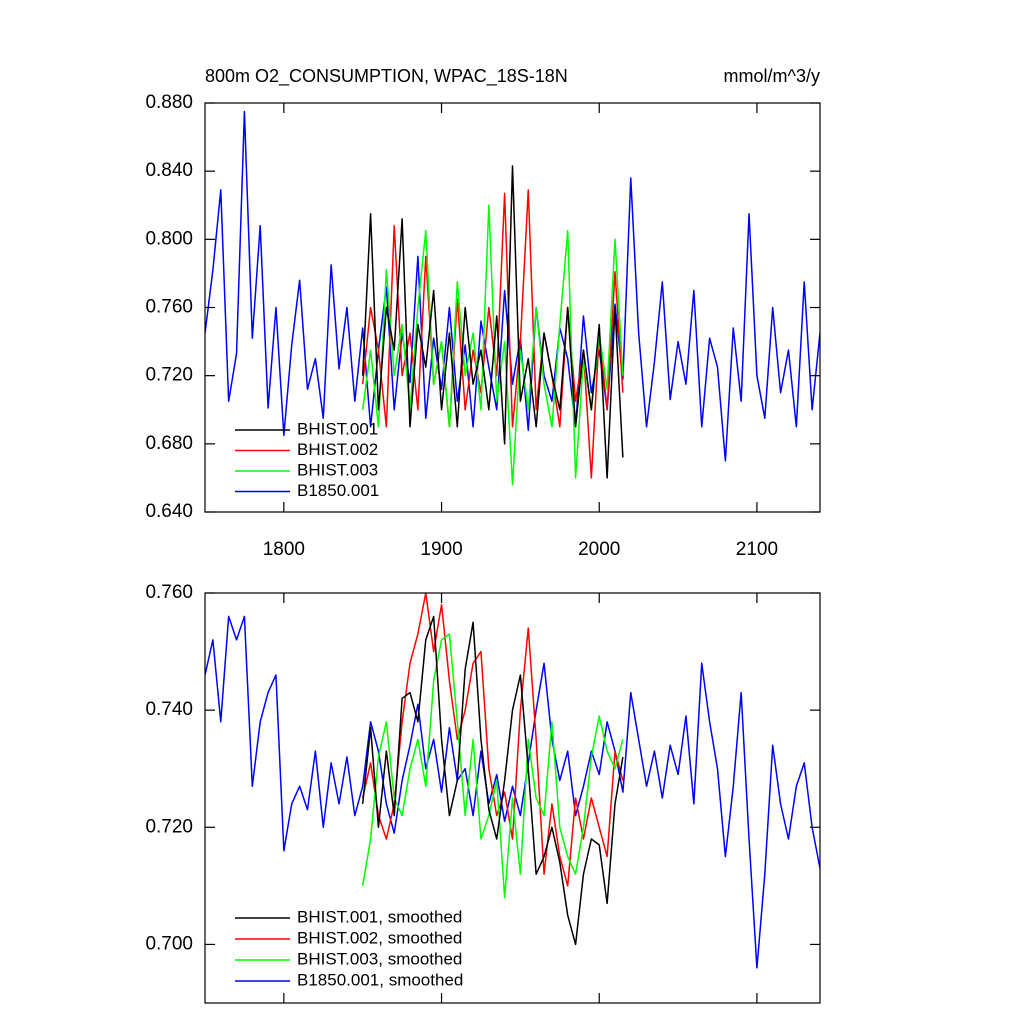 This screenshot has height=1024, width=1024. I want to click on x-tick-label: 2100, so click(757, 549).